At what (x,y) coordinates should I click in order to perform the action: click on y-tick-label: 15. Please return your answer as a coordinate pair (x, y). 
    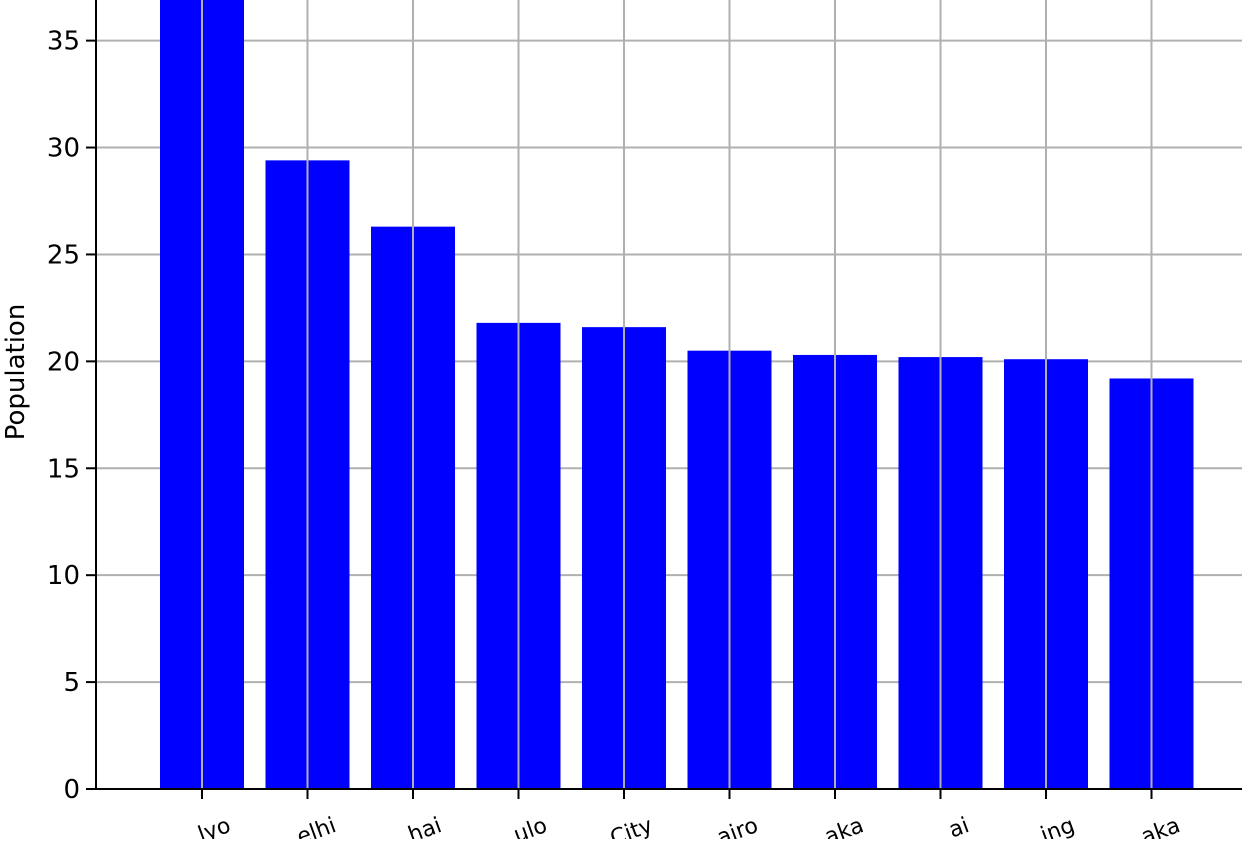
    Looking at the image, I should click on (63, 469).